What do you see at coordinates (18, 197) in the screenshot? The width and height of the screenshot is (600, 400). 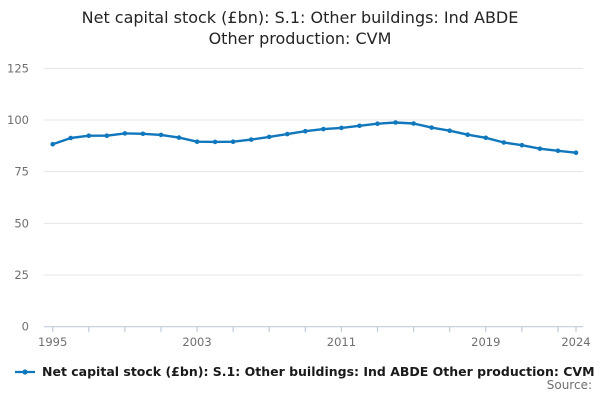 I see `y-axis-labels: 0 25 50 75 100 125` at bounding box center [18, 197].